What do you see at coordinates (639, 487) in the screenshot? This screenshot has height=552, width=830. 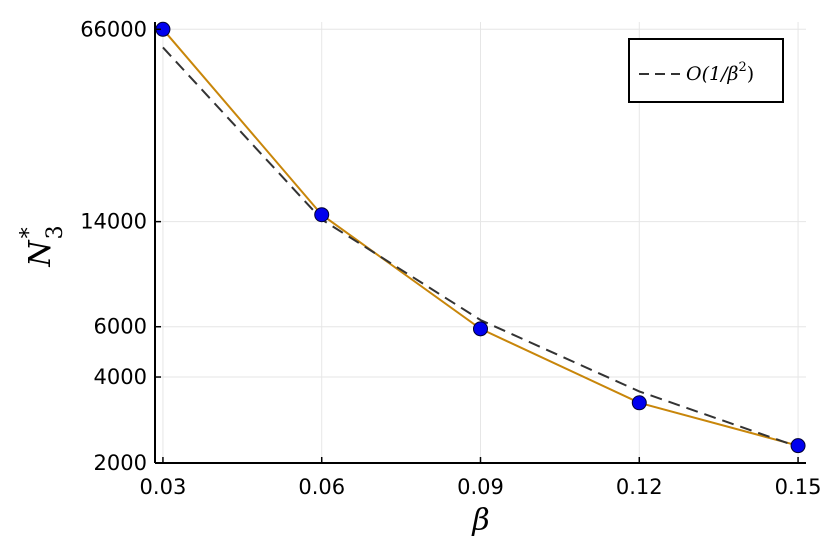 I see `x-tick-label: 0.12` at bounding box center [639, 487].